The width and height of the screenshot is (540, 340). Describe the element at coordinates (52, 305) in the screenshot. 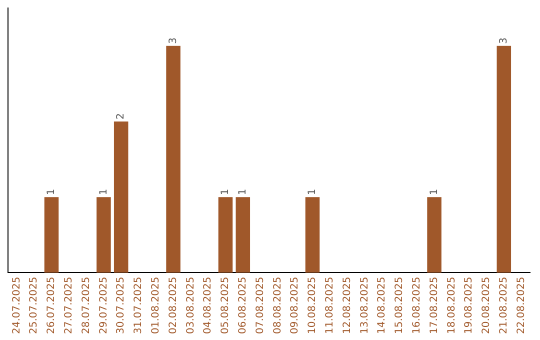

I see `x-tick-label: 26.07.2025` at that location.